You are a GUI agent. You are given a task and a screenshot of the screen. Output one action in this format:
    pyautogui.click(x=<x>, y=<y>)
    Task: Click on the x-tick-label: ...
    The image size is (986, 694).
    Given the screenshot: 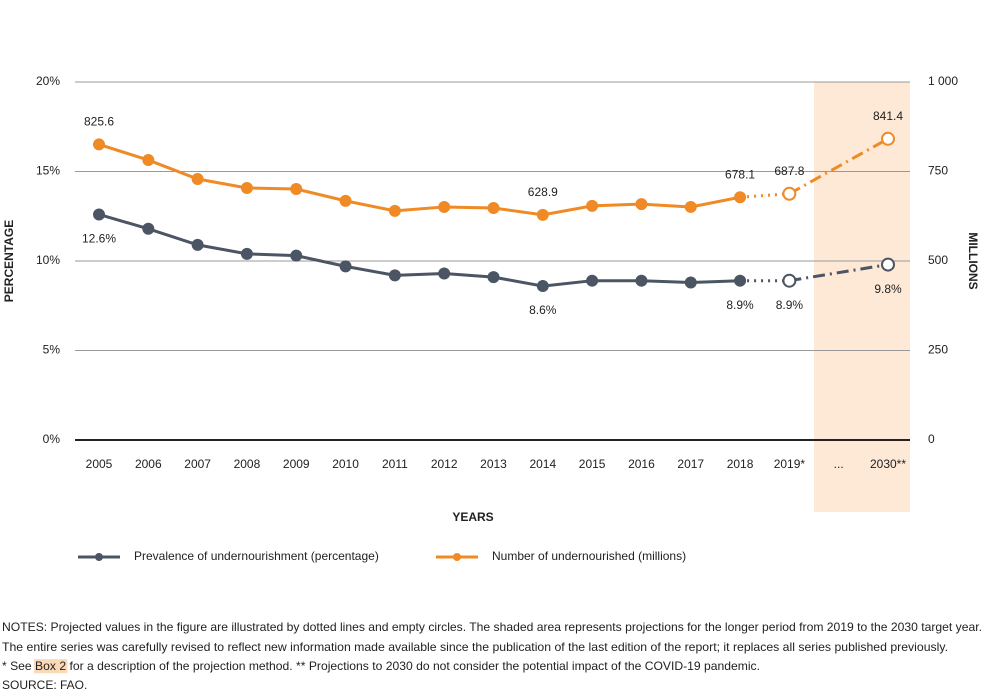 What is the action you would take?
    pyautogui.click(x=839, y=464)
    